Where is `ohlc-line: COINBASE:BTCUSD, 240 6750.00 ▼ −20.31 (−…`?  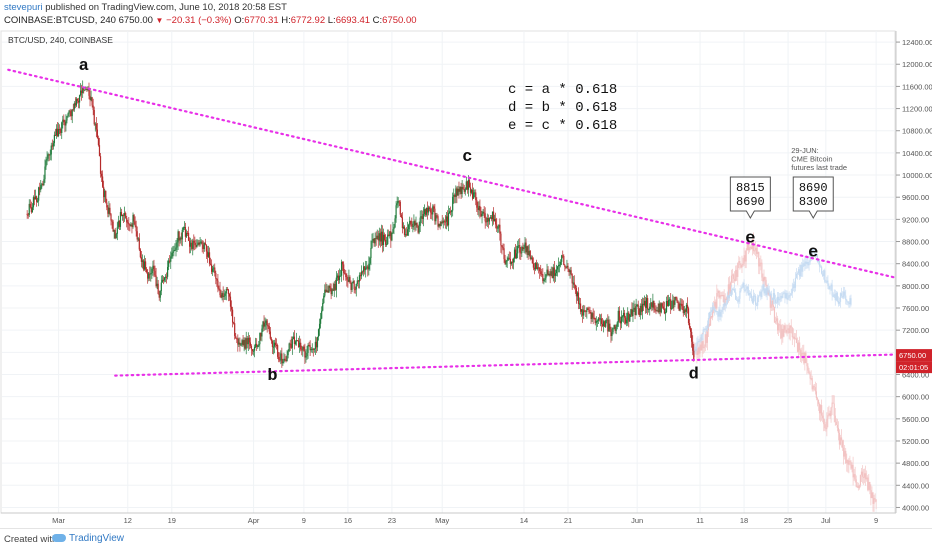
ohlc-line: COINBASE:BTCUSD, 240 6750.00 ▼ −20.31 (−… is located at coordinates (210, 20).